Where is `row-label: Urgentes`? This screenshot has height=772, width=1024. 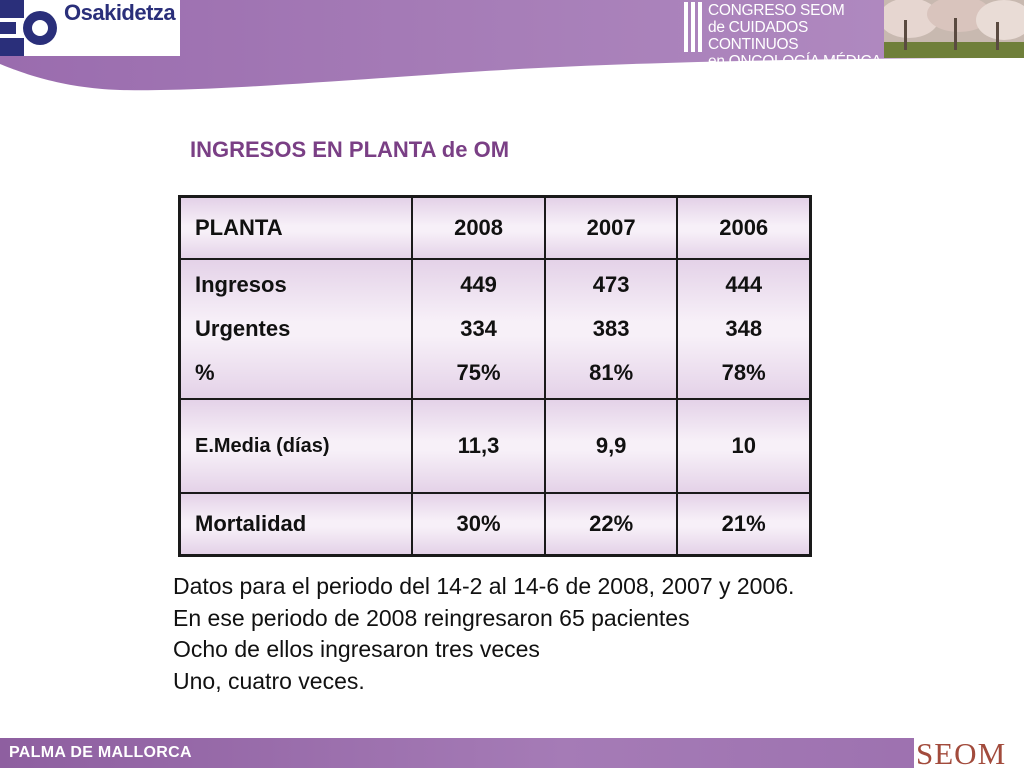 row-label: Urgentes is located at coordinates (243, 328).